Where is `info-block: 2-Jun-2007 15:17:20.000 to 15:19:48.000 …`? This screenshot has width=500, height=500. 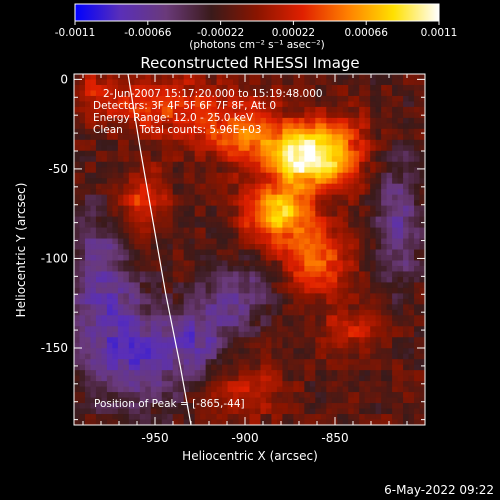
info-block: 2-Jun-2007 15:17:20.000 to 15:19:48.000 … is located at coordinates (208, 112).